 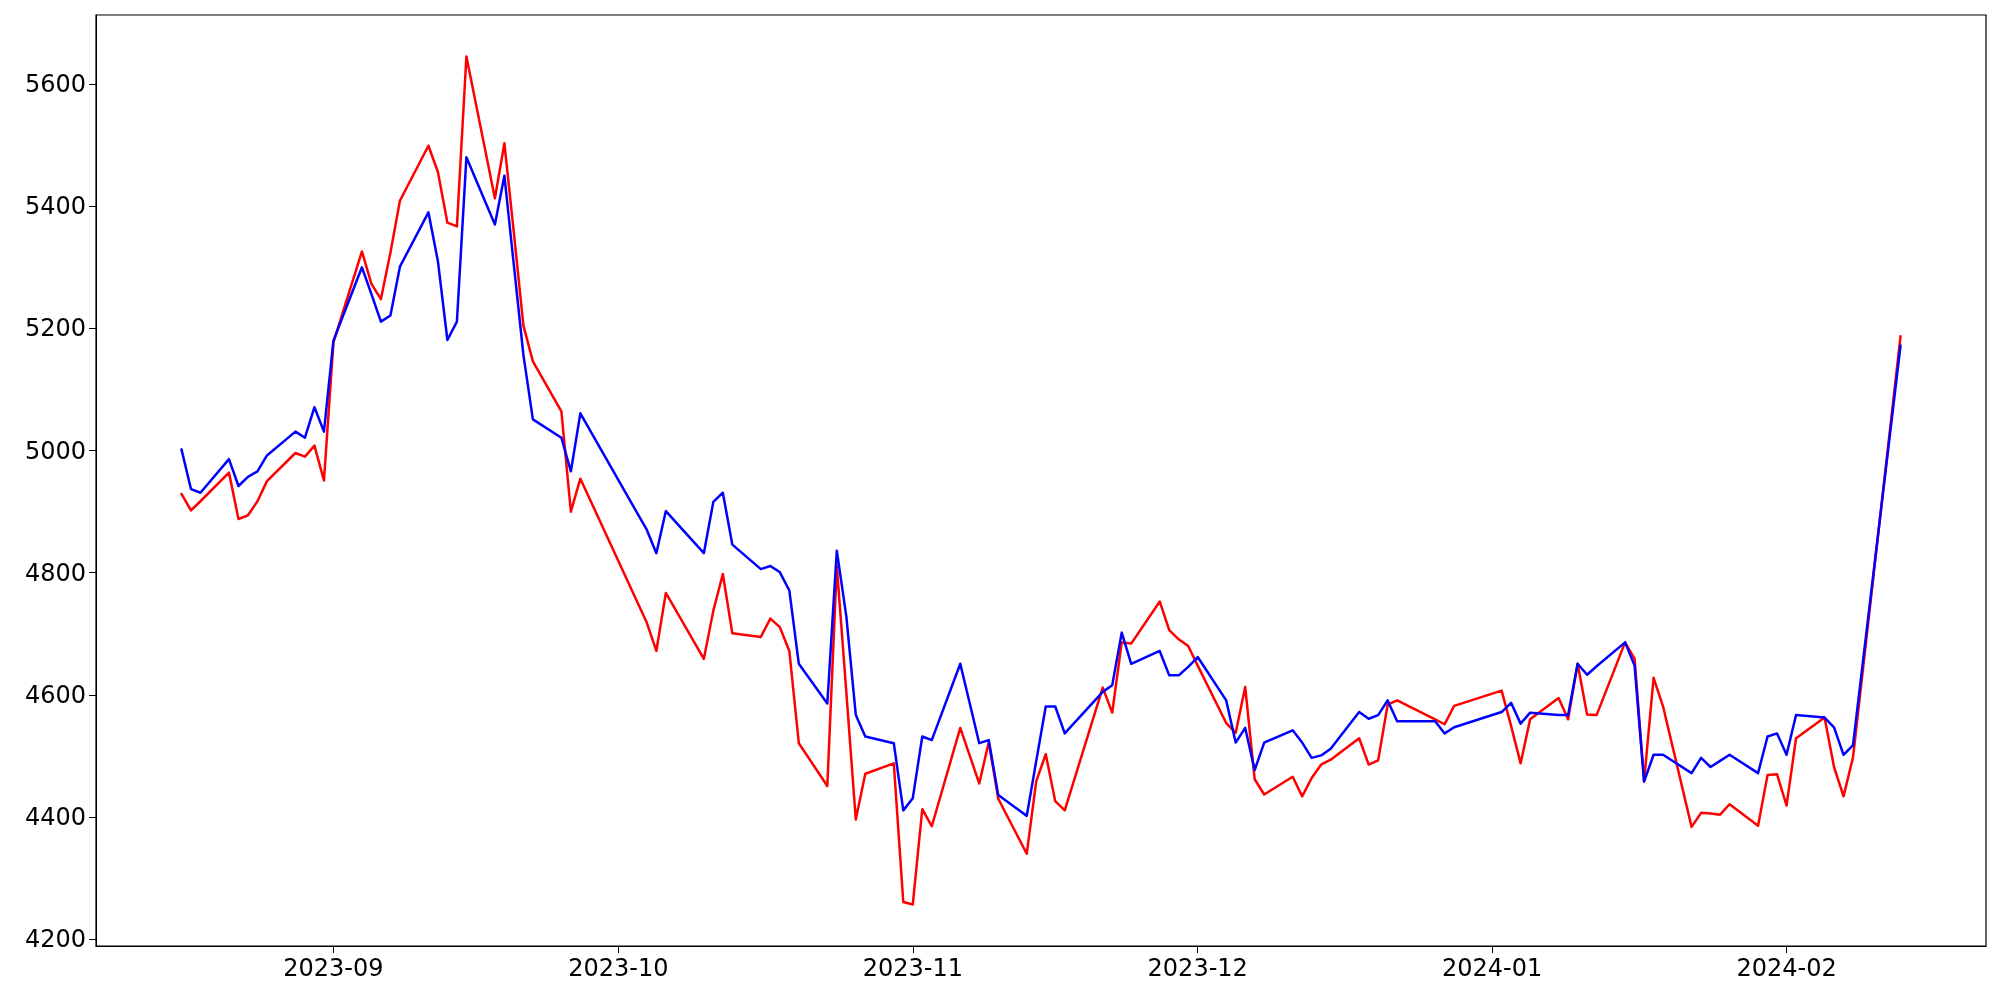 I want to click on x-tick-label: 2023-12, so click(x=1197, y=968).